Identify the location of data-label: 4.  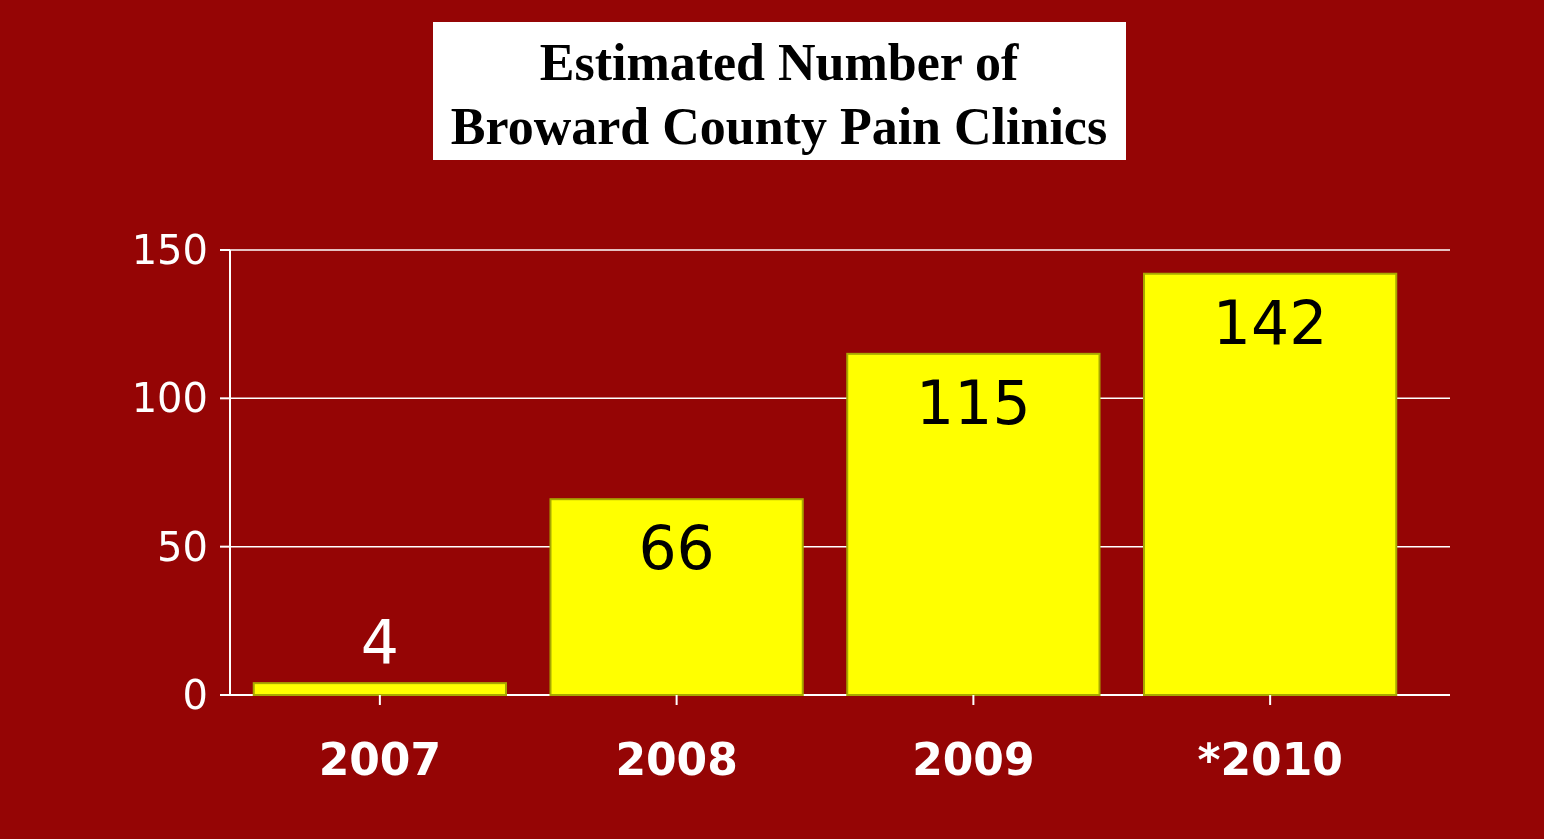
(379, 642).